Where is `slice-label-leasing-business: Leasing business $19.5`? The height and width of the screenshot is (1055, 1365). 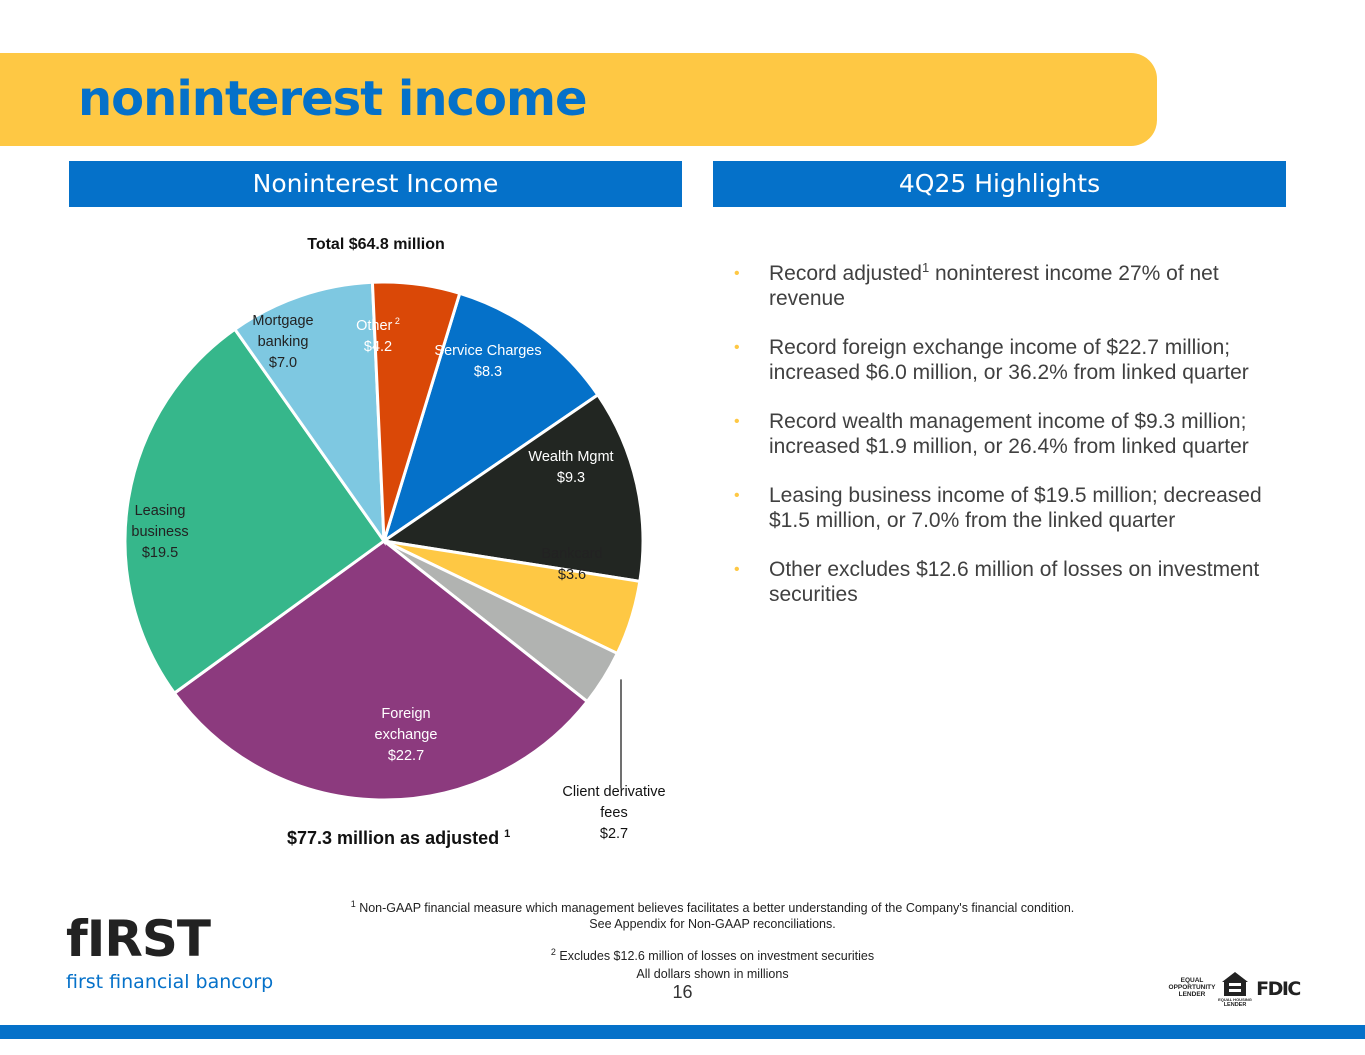
slice-label-leasing-business: Leasing business $19.5 is located at coordinates (159, 532).